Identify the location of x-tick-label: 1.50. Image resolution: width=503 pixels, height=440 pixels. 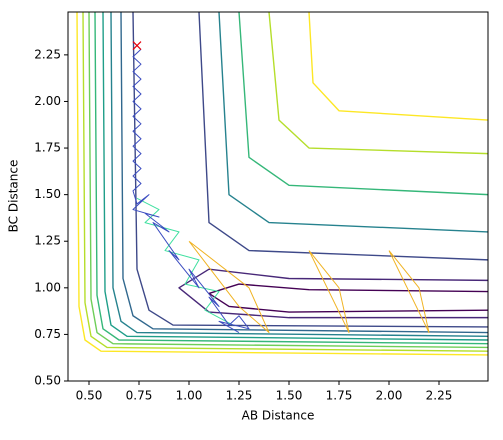
(289, 396).